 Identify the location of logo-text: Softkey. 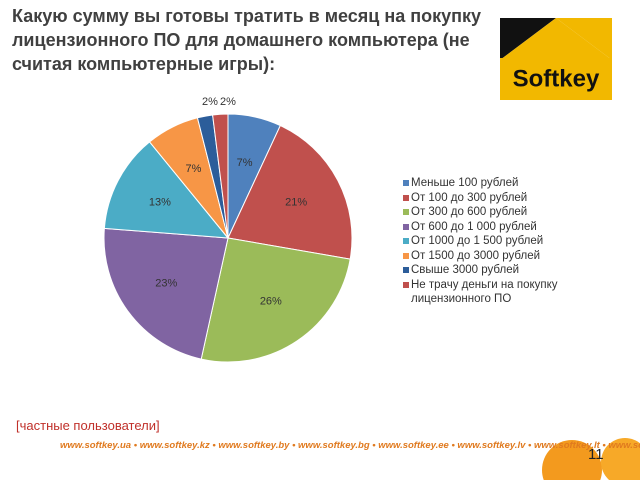
(556, 78).